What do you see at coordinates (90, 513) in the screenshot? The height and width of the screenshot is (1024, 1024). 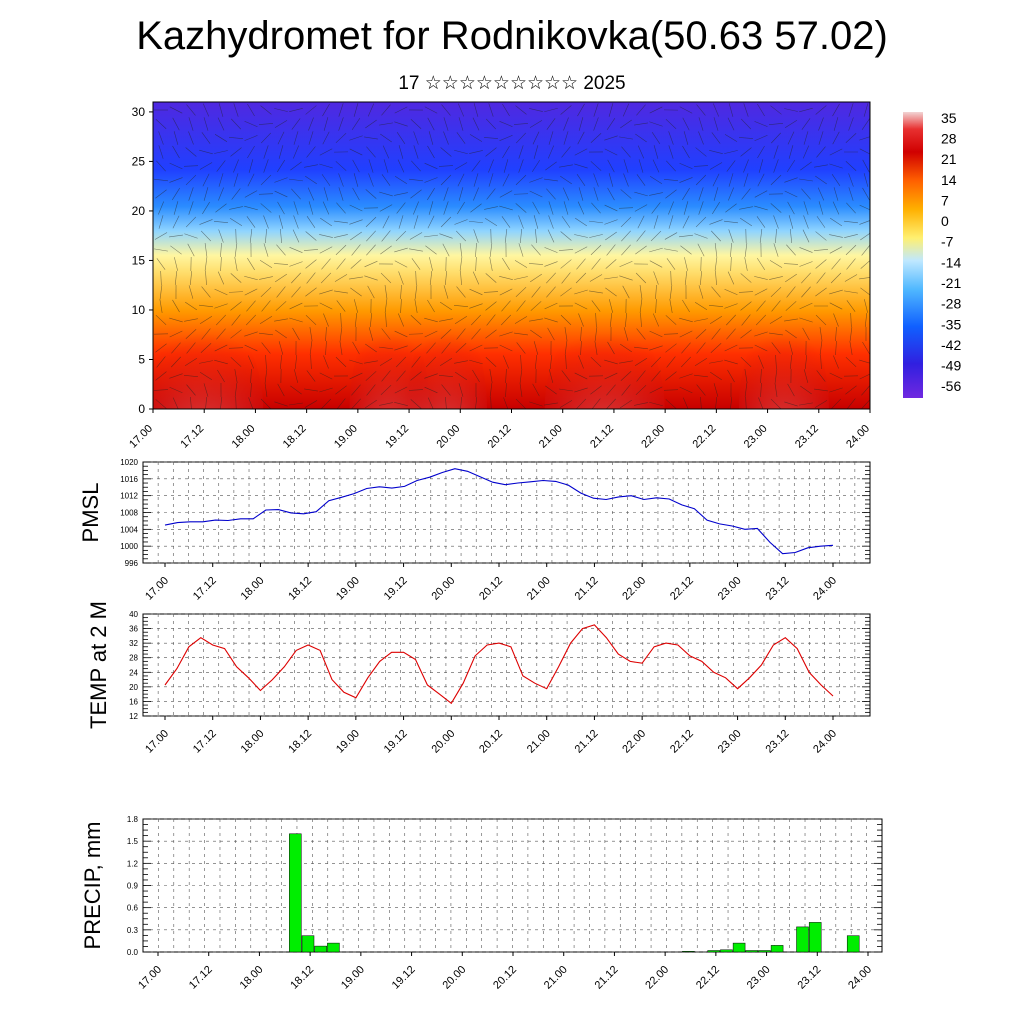 I see `y-axis-label: PMSL` at bounding box center [90, 513].